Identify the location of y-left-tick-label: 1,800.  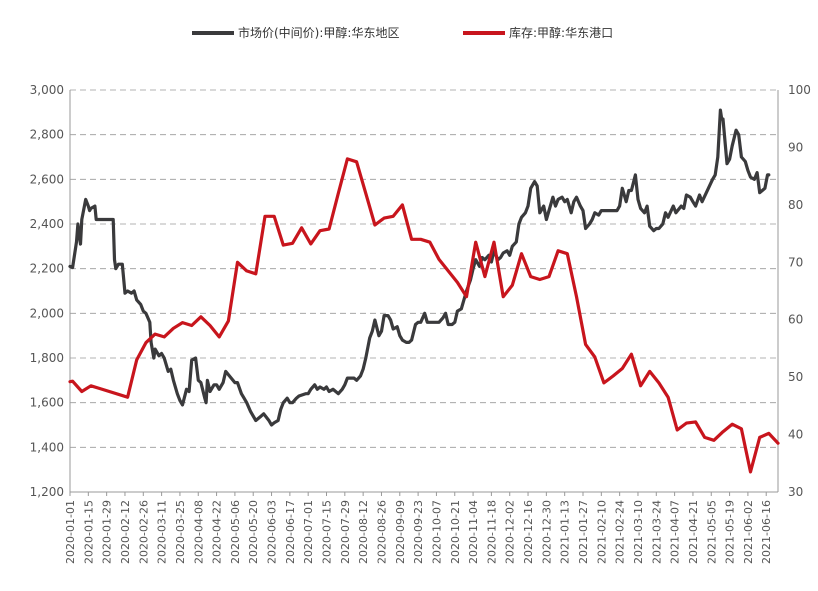
(47, 358).